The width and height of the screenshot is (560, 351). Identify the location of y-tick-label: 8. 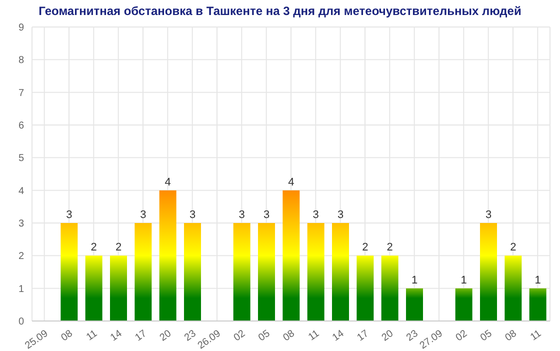
(21, 60).